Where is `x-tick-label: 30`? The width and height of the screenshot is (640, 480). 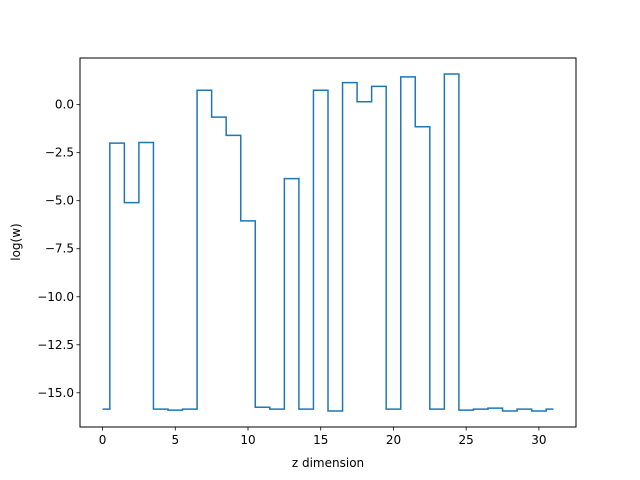 x-tick-label: 30 is located at coordinates (538, 440).